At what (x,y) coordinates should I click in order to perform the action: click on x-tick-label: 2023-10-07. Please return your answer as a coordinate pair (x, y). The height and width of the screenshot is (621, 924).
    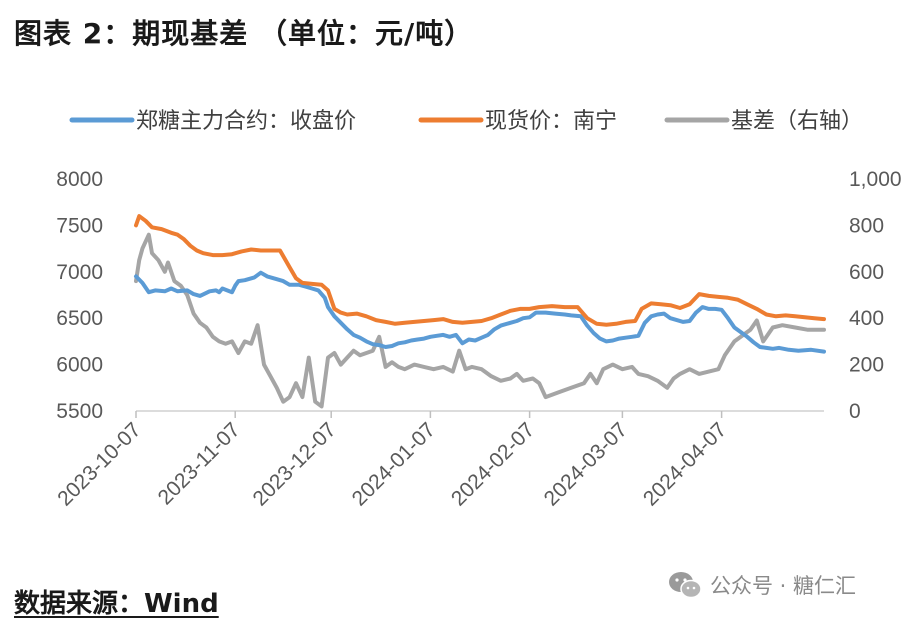
    Looking at the image, I should click on (99, 464).